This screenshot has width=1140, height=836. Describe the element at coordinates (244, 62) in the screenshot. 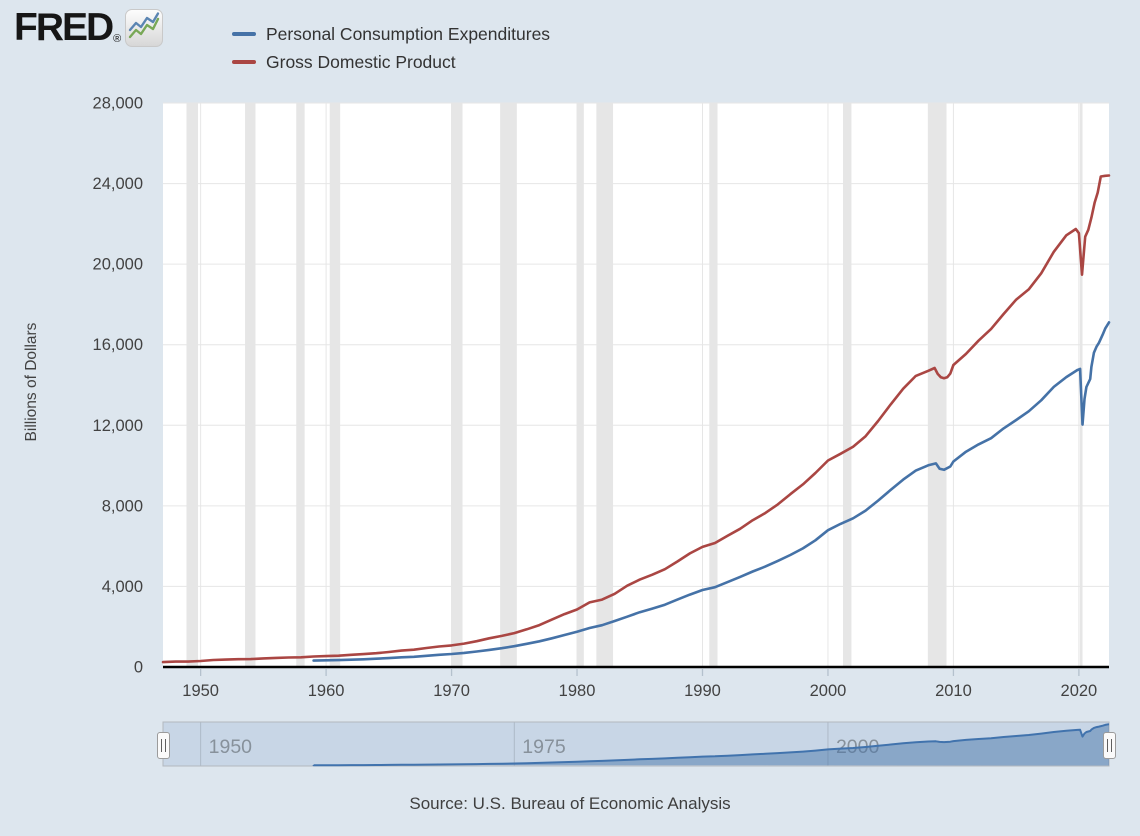

I see `gdp-line-swatch-icon` at that location.